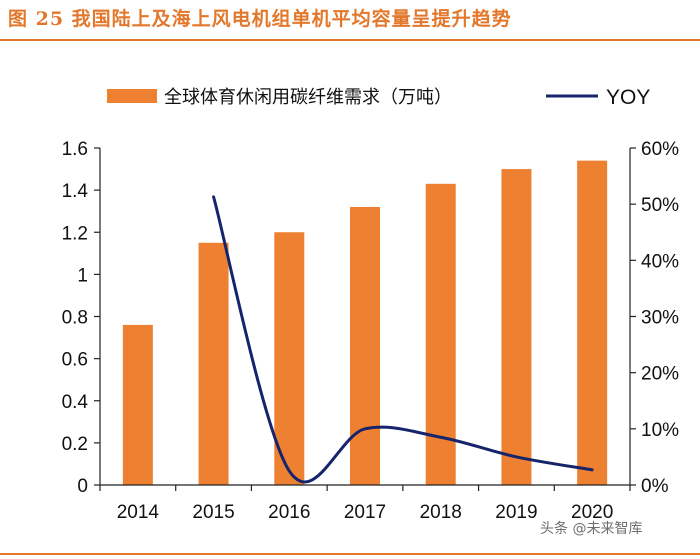 The height and width of the screenshot is (559, 700). What do you see at coordinates (592, 512) in the screenshot?
I see `x-tick-label-2020: 2020` at bounding box center [592, 512].